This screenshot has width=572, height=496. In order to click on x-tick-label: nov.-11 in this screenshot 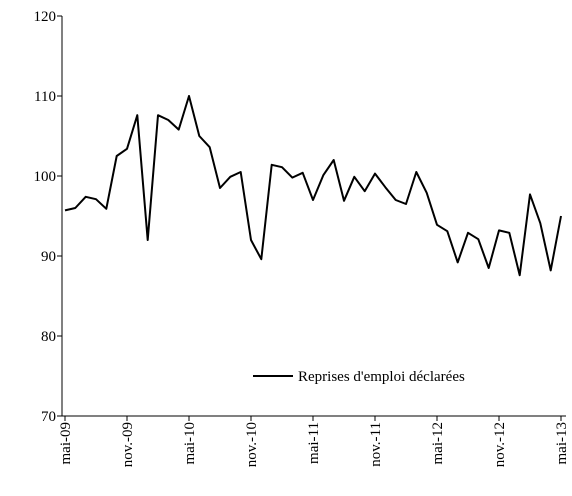, I will do `click(376, 444)`.